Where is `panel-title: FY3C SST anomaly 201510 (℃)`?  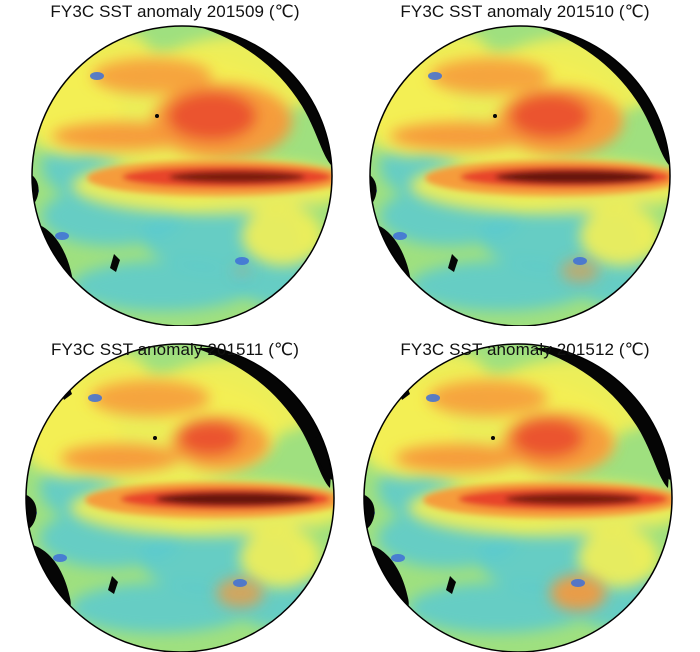 panel-title: FY3C SST anomaly 201510 (℃) is located at coordinates (525, 11).